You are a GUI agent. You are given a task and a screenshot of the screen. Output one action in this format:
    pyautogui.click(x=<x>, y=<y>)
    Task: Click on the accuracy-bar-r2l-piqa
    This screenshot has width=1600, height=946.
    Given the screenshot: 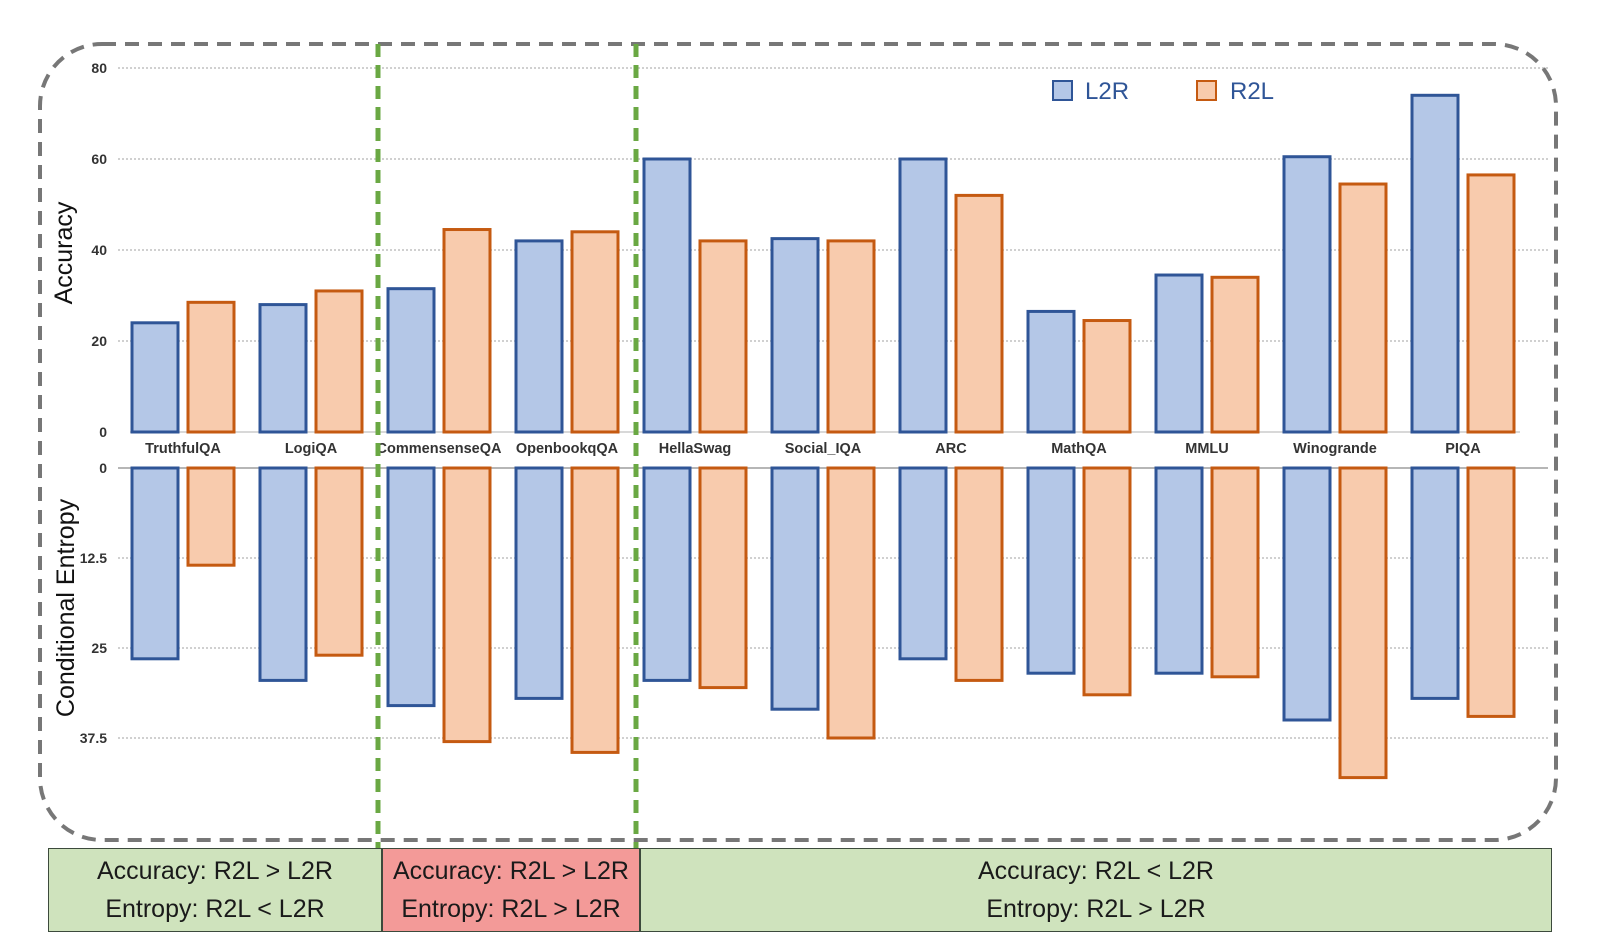 What is the action you would take?
    pyautogui.click(x=1491, y=303)
    